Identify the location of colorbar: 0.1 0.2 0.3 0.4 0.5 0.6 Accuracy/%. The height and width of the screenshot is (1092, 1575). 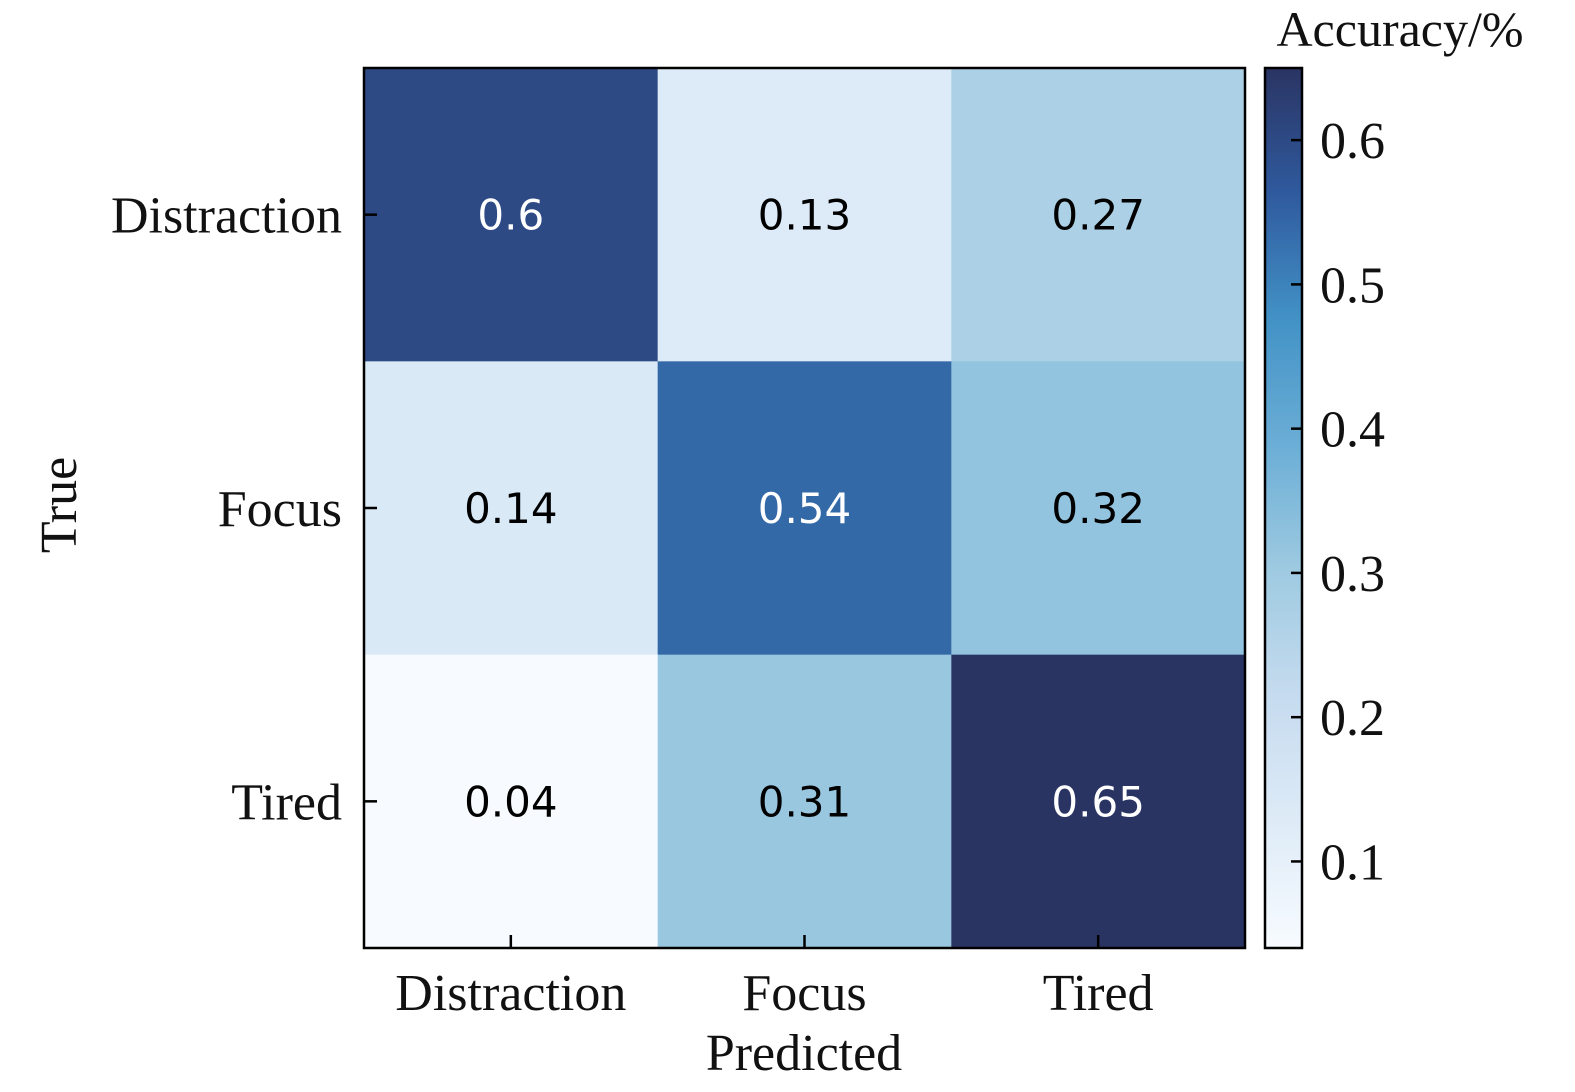
(1393, 475).